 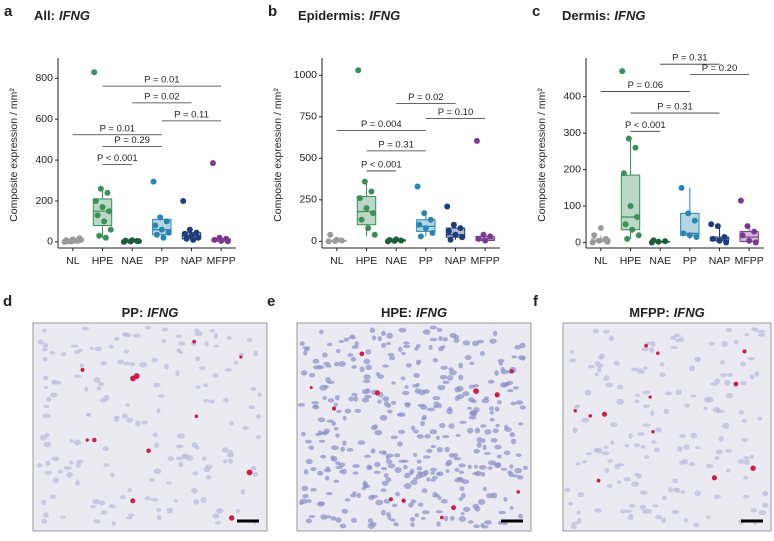 What do you see at coordinates (536, 301) in the screenshot?
I see `panel-letter: f` at bounding box center [536, 301].